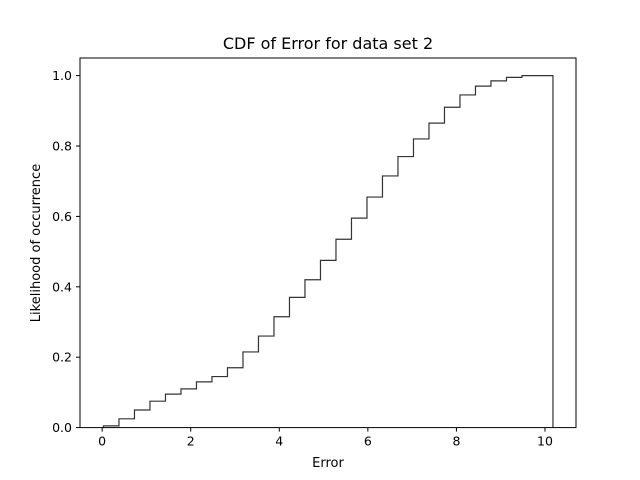 The height and width of the screenshot is (480, 640). Describe the element at coordinates (325, 438) in the screenshot. I see `x-axis: 0 2 4 6 8 10` at that location.